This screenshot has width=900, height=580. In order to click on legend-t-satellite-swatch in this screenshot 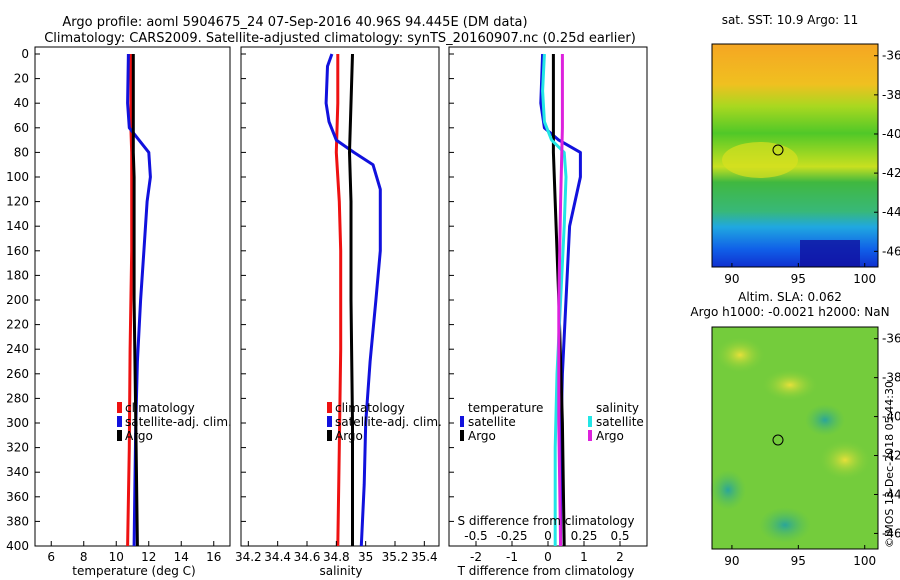, I will do `click(462, 421)`.